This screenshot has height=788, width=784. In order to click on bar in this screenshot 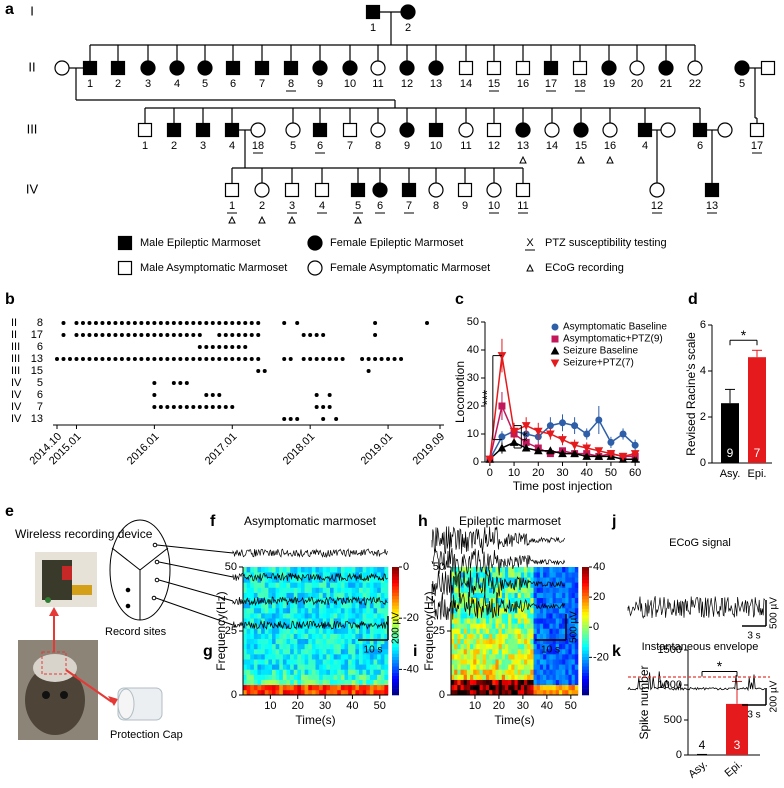, I will do `click(730, 433)`.